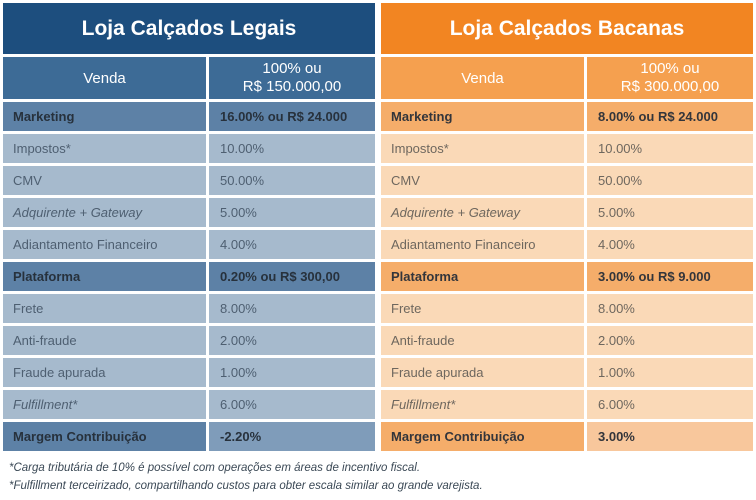 The height and width of the screenshot is (500, 756). I want to click on column-headers: Venda 100% ou R$ 300.000,00, so click(567, 78).